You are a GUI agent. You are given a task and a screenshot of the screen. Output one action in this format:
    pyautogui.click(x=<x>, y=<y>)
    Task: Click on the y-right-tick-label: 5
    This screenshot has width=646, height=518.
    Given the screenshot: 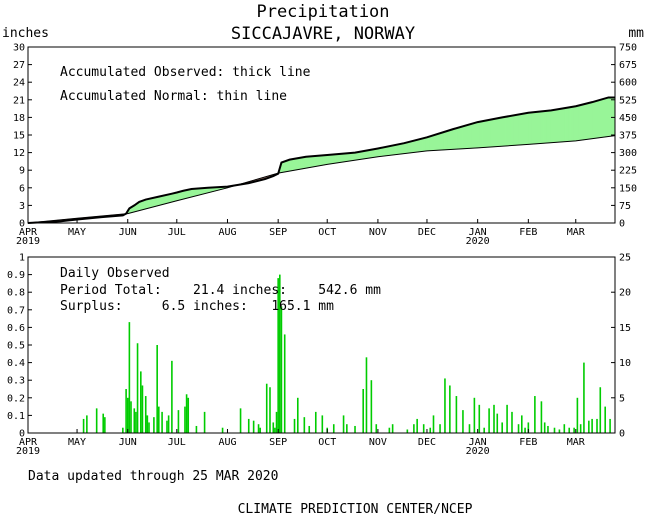 What is the action you would take?
    pyautogui.click(x=622, y=398)
    